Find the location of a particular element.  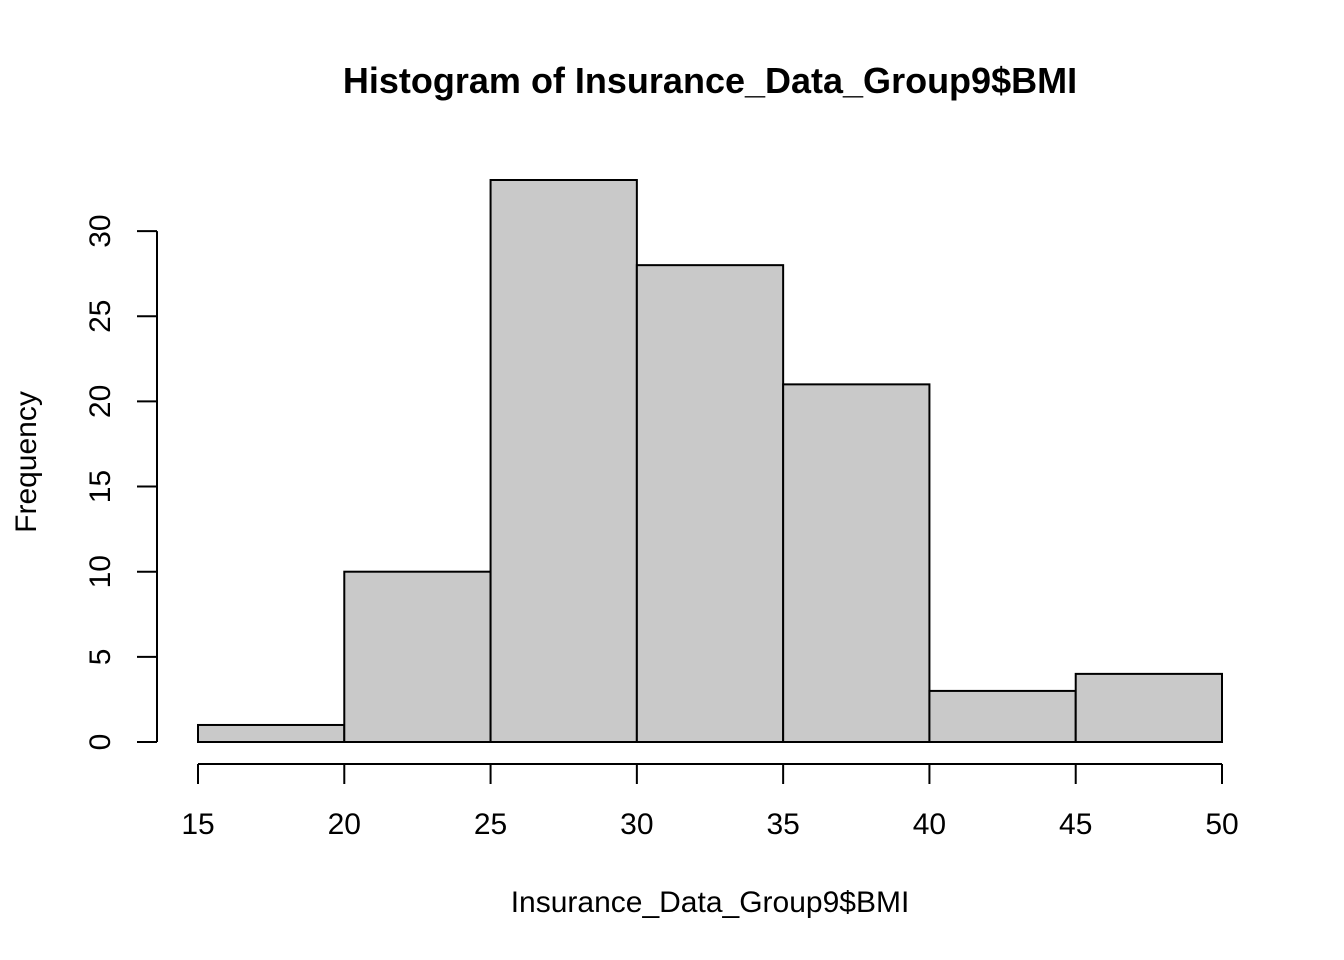

x-tick-label: 45 is located at coordinates (1075, 824).